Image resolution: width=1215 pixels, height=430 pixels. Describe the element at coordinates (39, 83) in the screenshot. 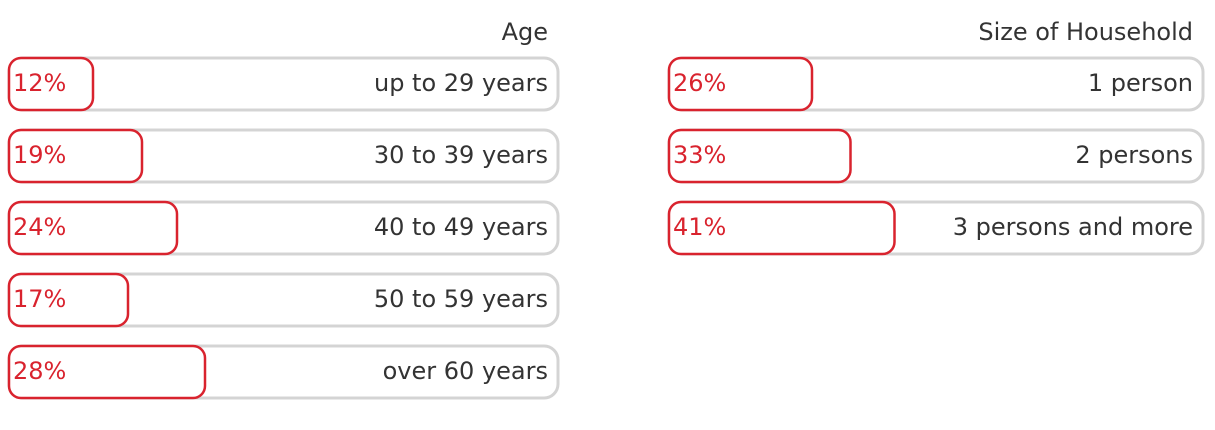

I see `value-label: 12%` at that location.